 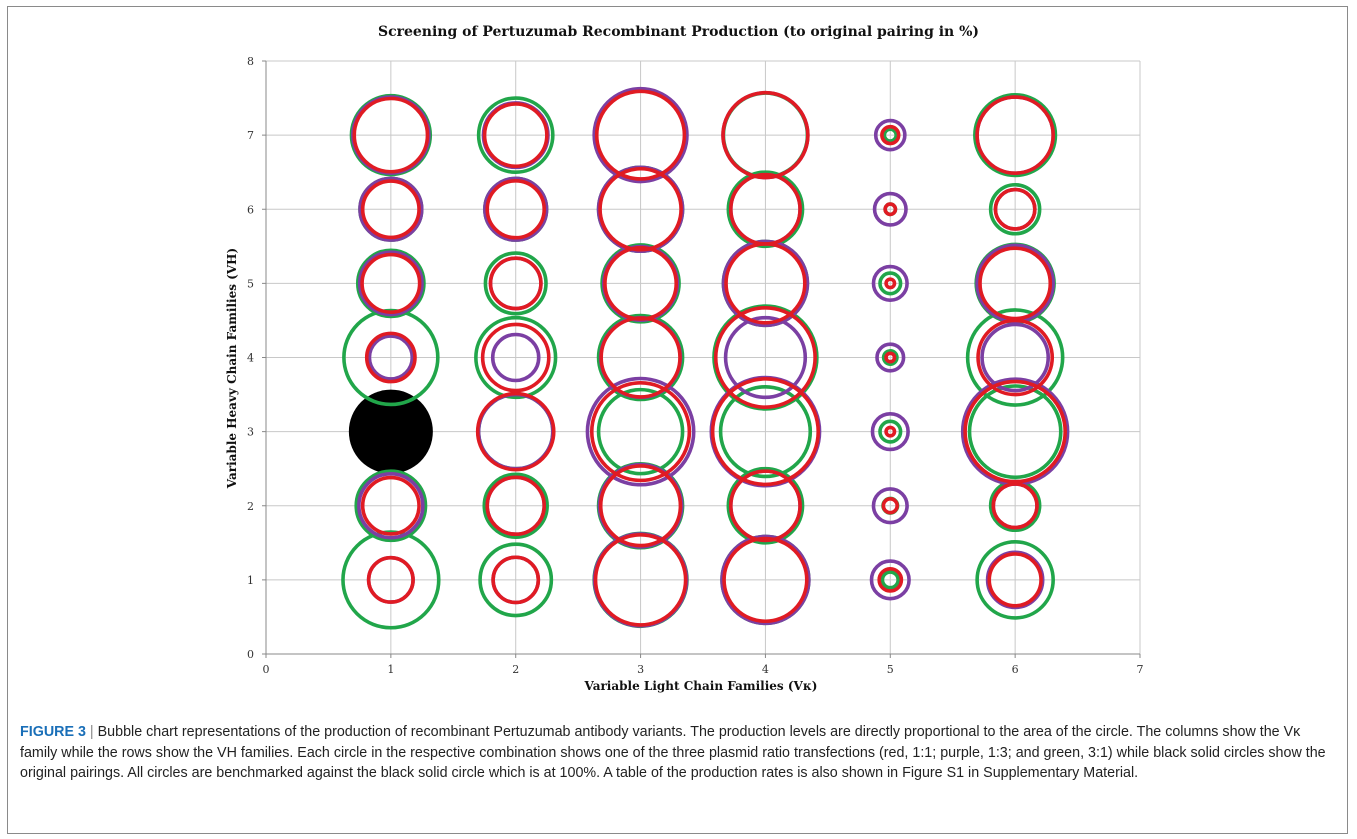 What do you see at coordinates (250, 209) in the screenshot?
I see `y-tick-label: 6` at bounding box center [250, 209].